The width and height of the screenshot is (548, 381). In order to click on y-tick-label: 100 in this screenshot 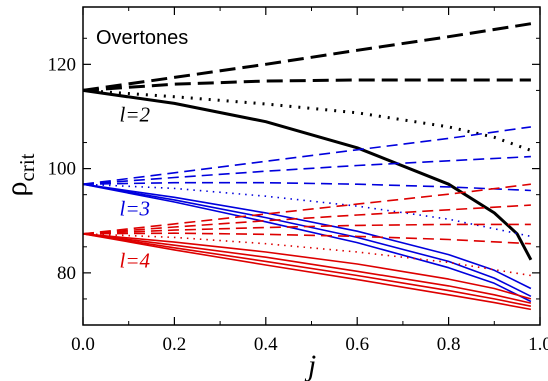, I will do `click(62, 169)`.